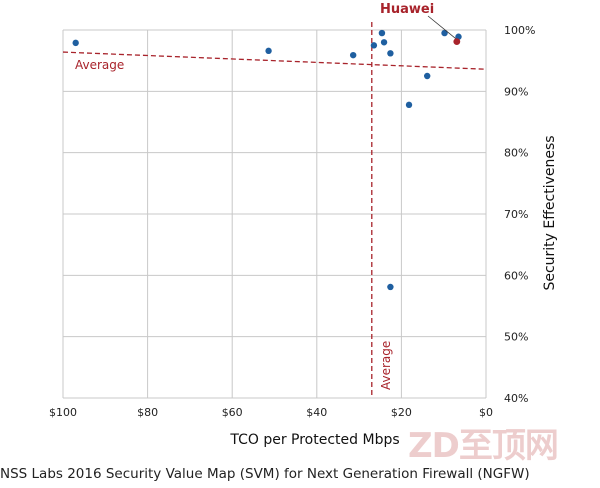 The image size is (600, 488). I want to click on x-axis-label: TCO per Protected Mbps, so click(315, 440).